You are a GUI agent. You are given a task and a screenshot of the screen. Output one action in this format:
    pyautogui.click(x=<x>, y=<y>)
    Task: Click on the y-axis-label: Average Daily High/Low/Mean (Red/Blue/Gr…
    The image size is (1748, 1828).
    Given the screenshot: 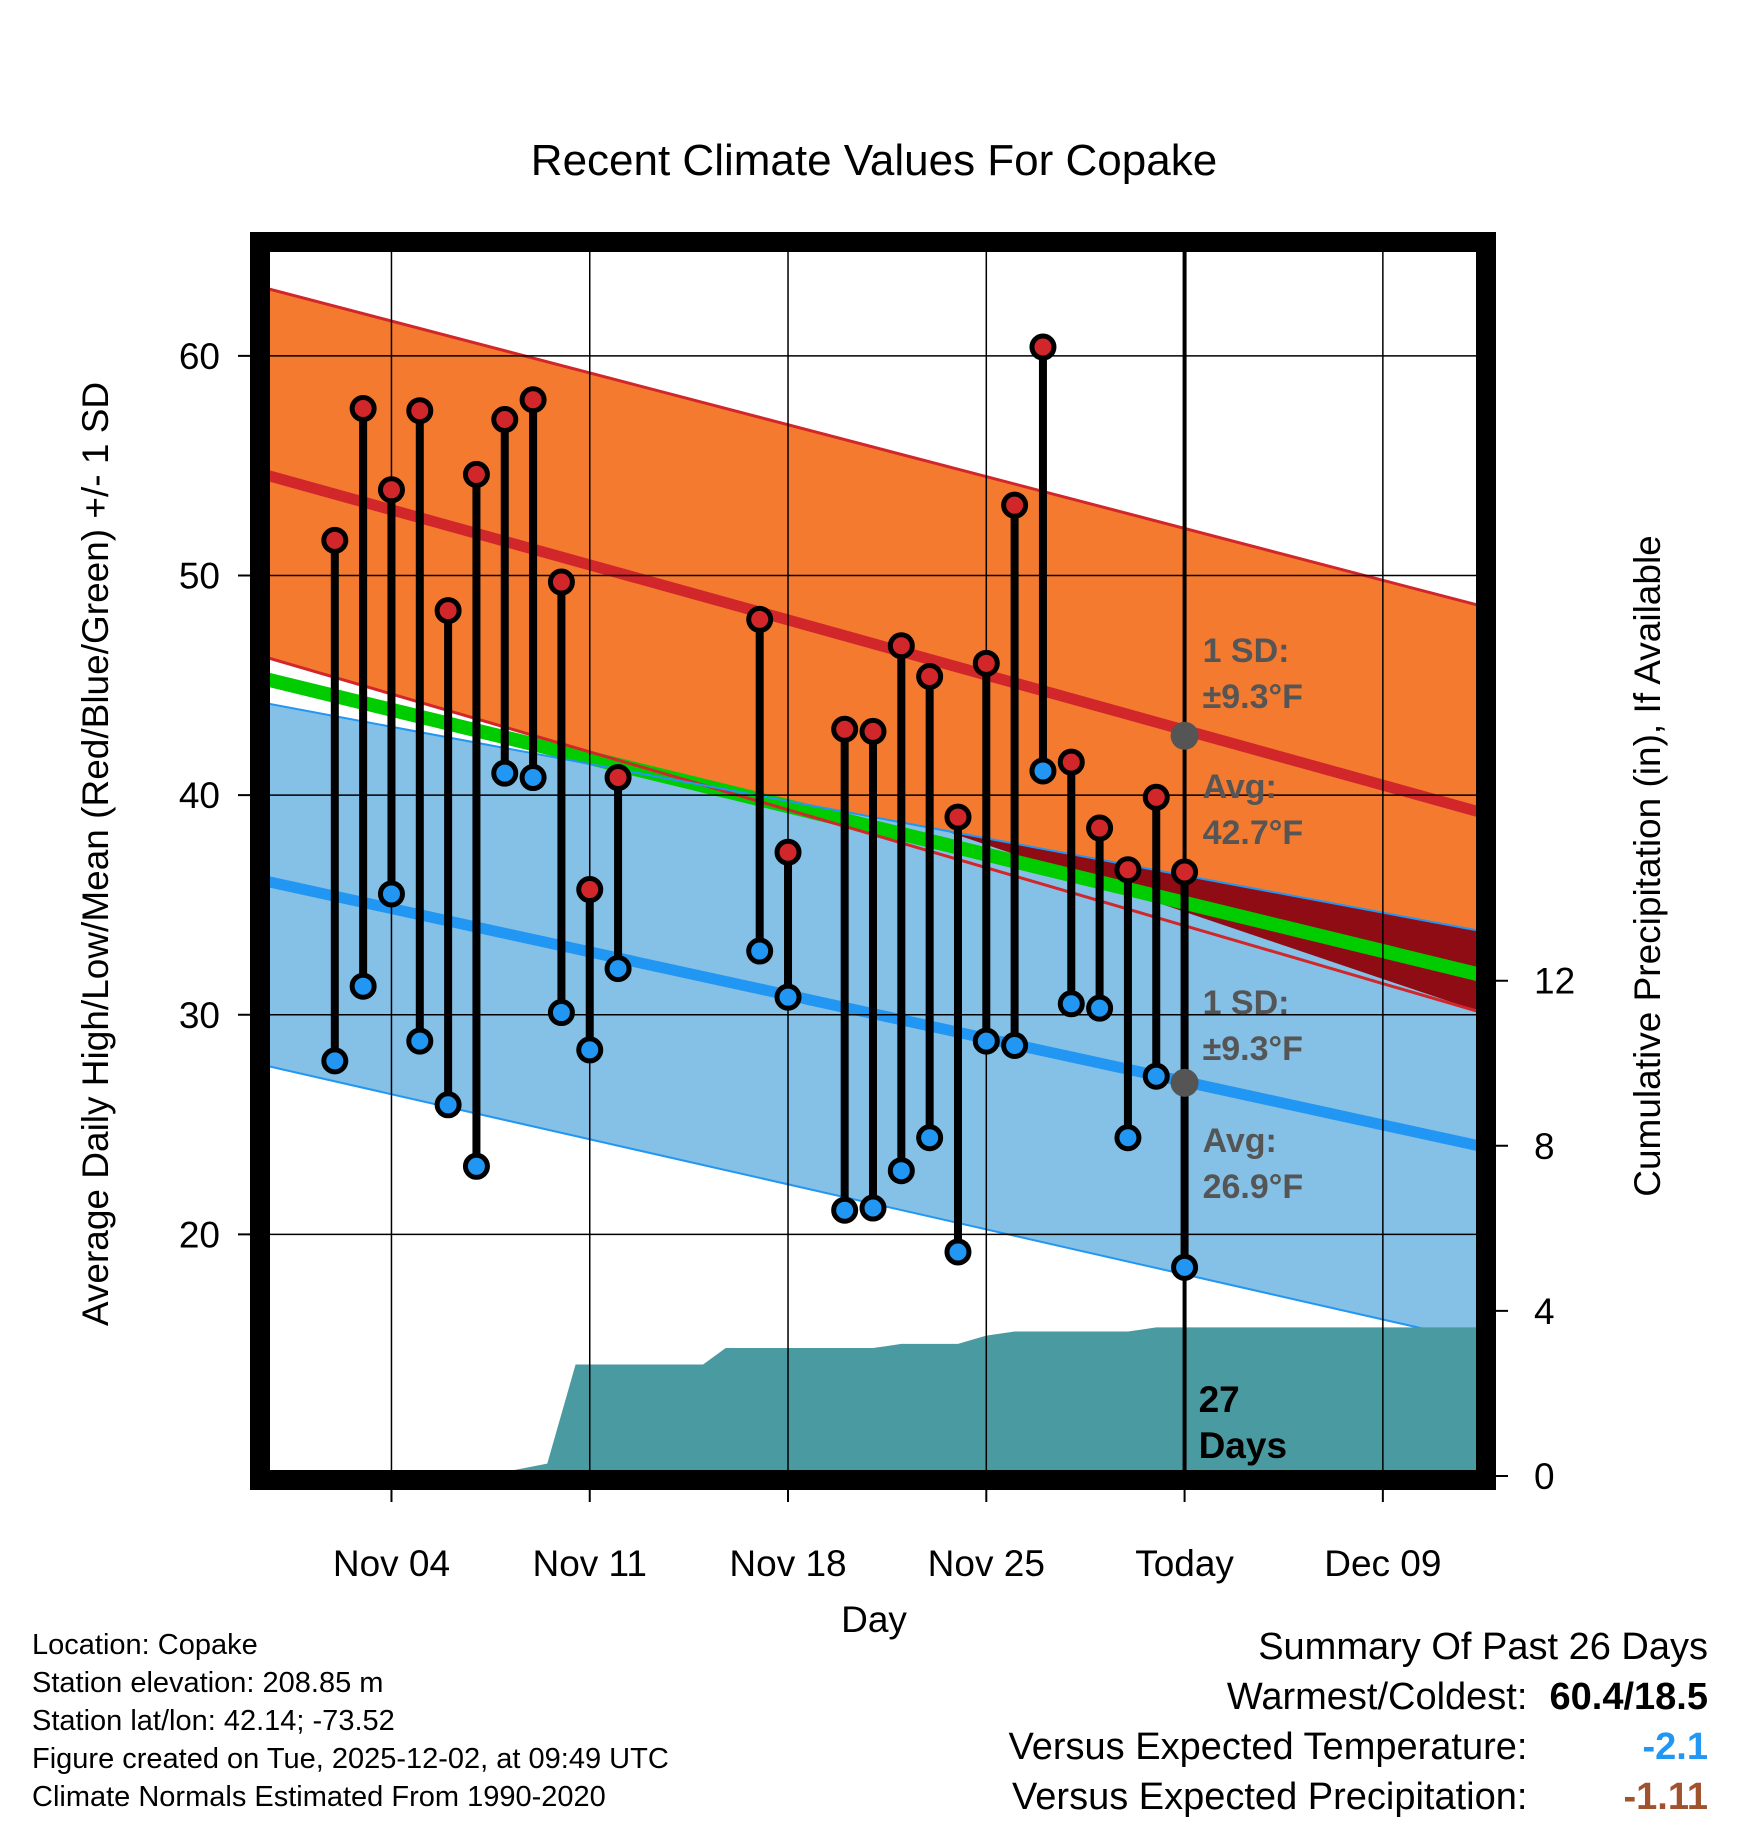 What is the action you would take?
    pyautogui.click(x=95, y=854)
    